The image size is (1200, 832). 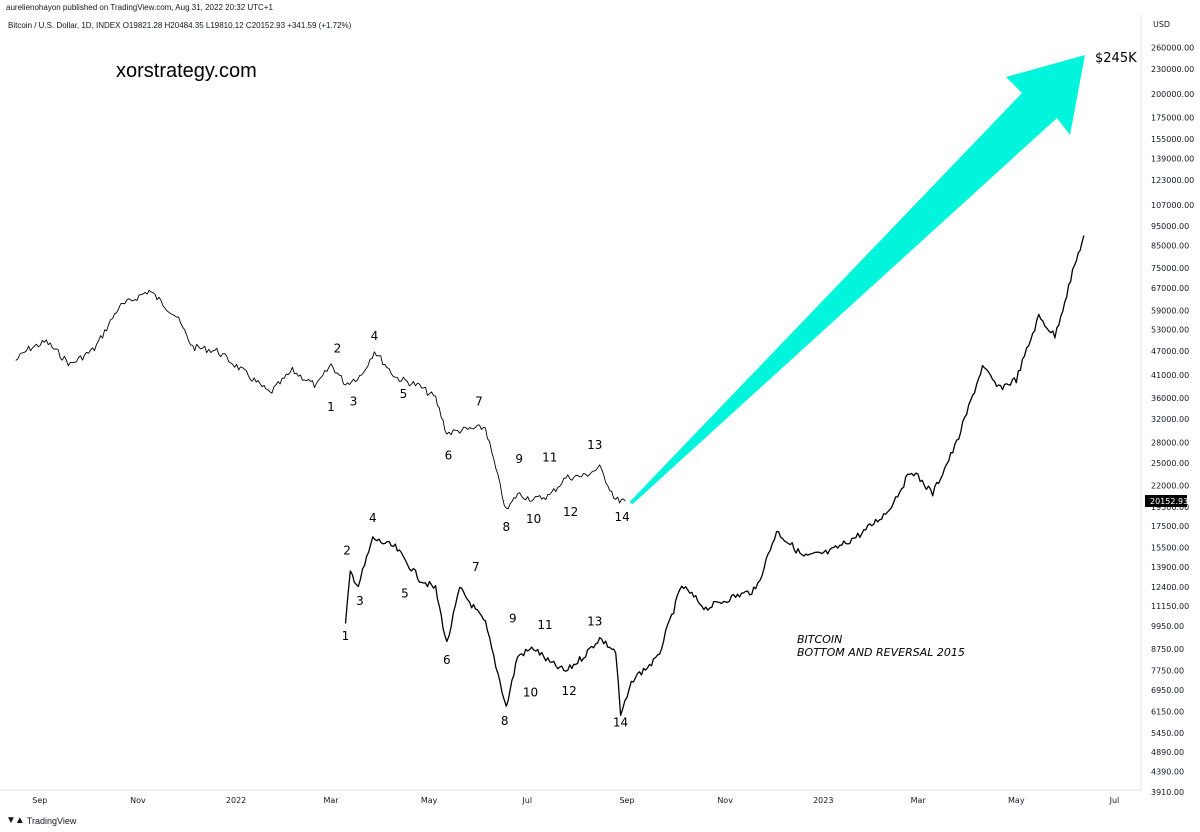 I want to click on y-tick-label: 59000.00, so click(x=1170, y=310).